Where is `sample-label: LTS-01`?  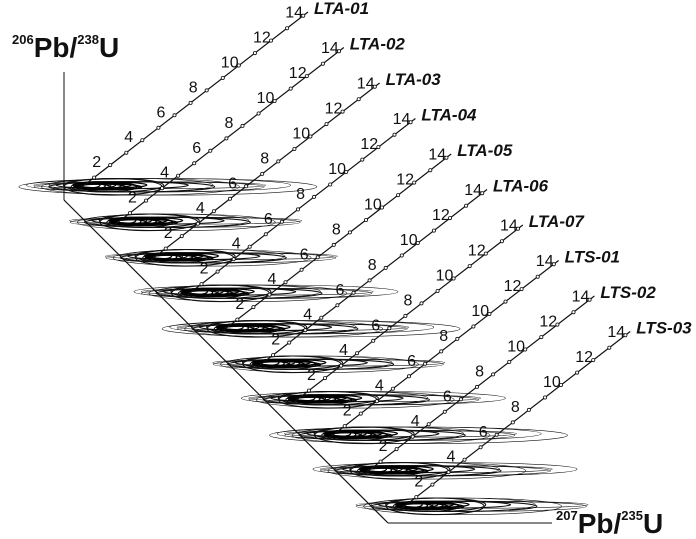
sample-label: LTS-01 is located at coordinates (592, 257).